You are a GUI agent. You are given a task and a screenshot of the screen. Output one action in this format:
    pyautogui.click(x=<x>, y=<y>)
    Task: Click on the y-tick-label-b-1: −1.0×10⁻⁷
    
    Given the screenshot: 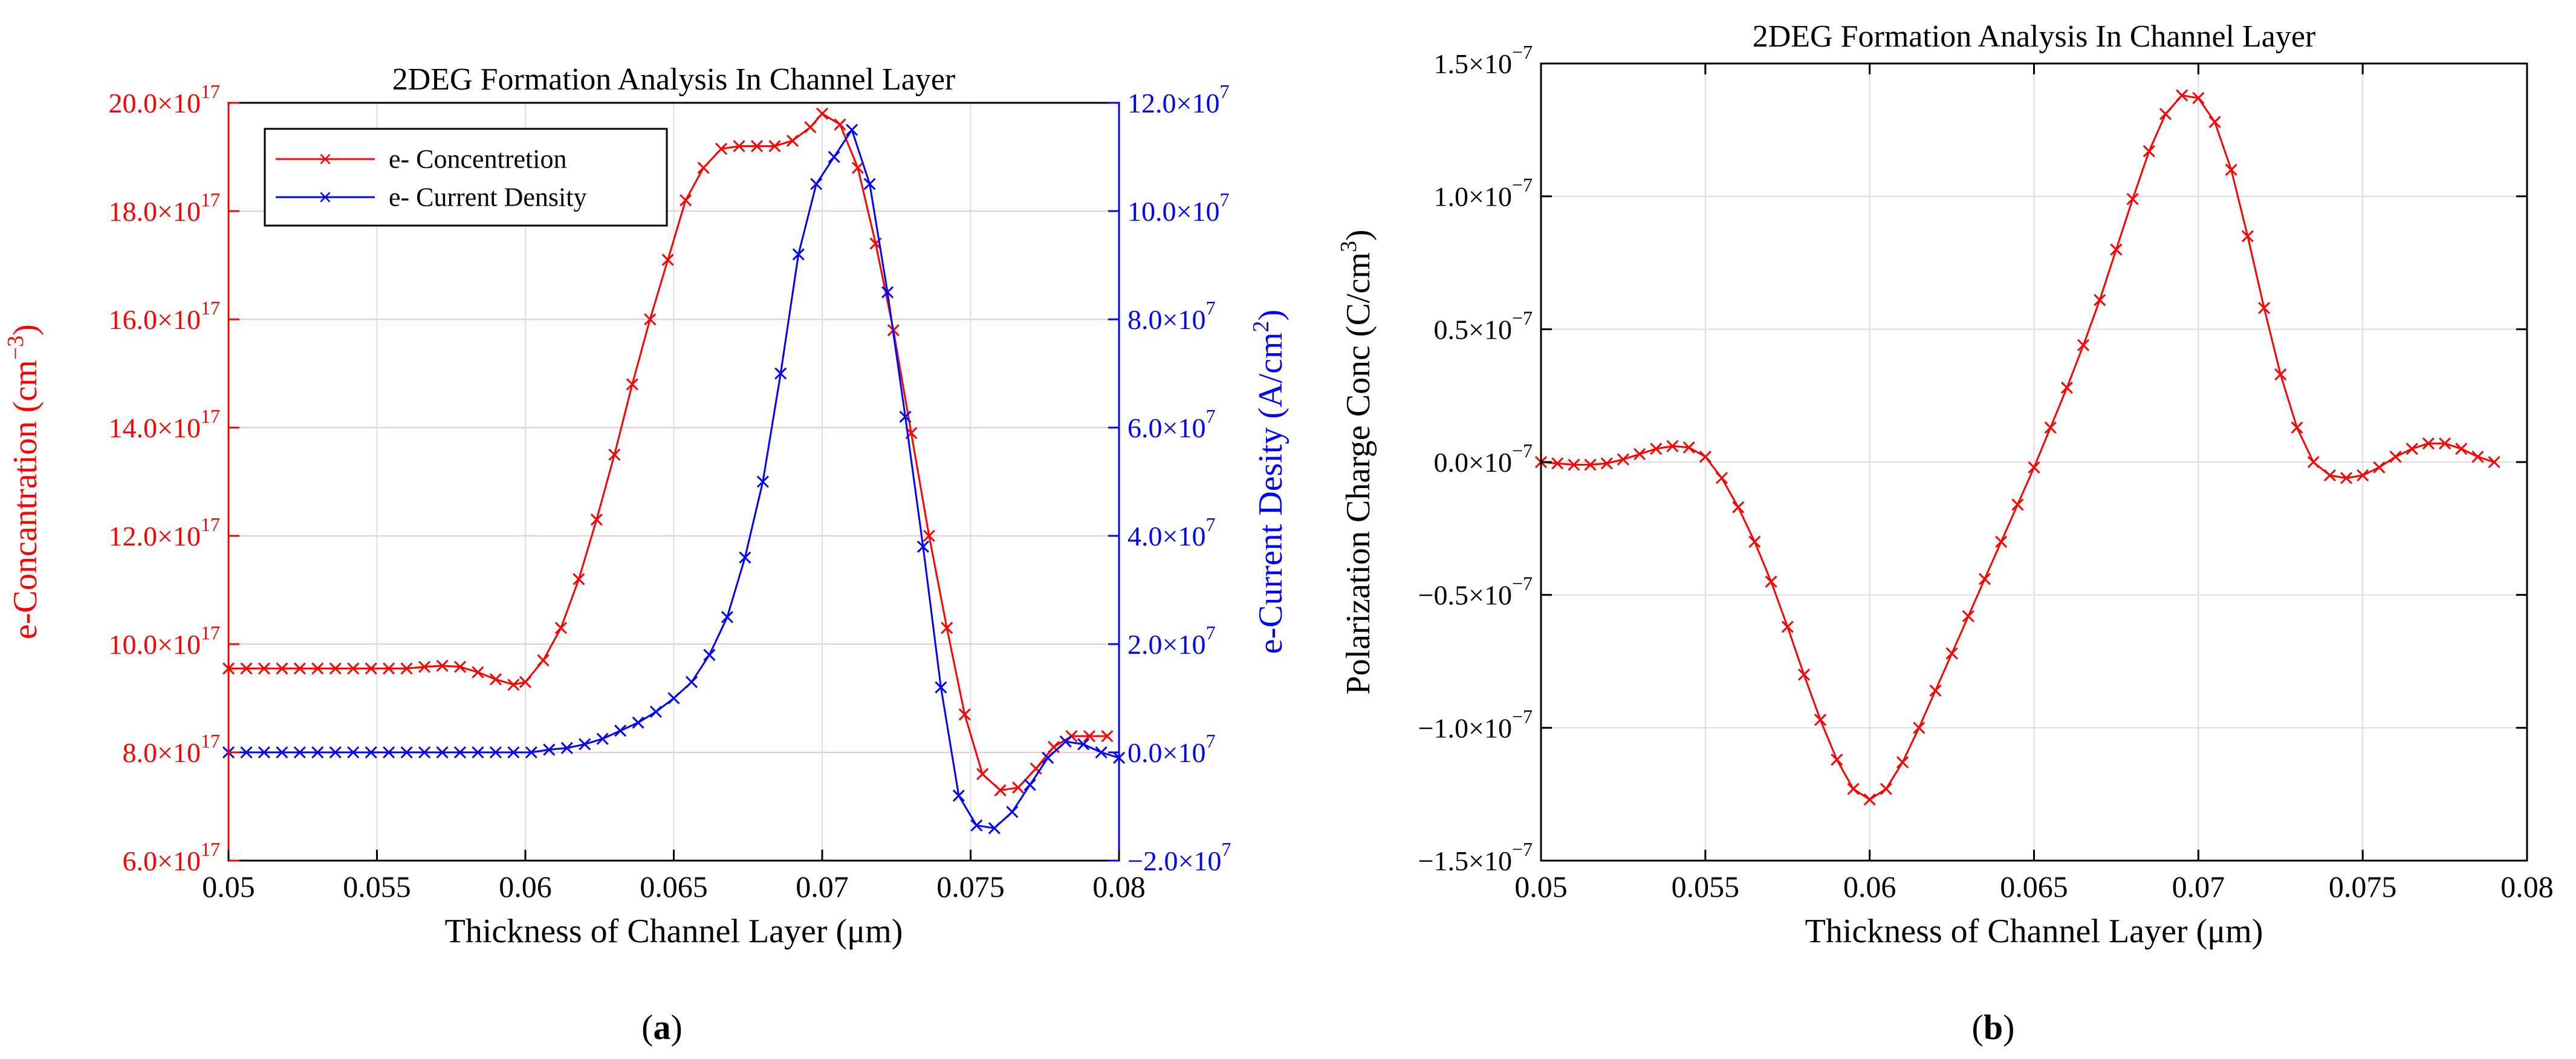 What is the action you would take?
    pyautogui.click(x=1476, y=724)
    